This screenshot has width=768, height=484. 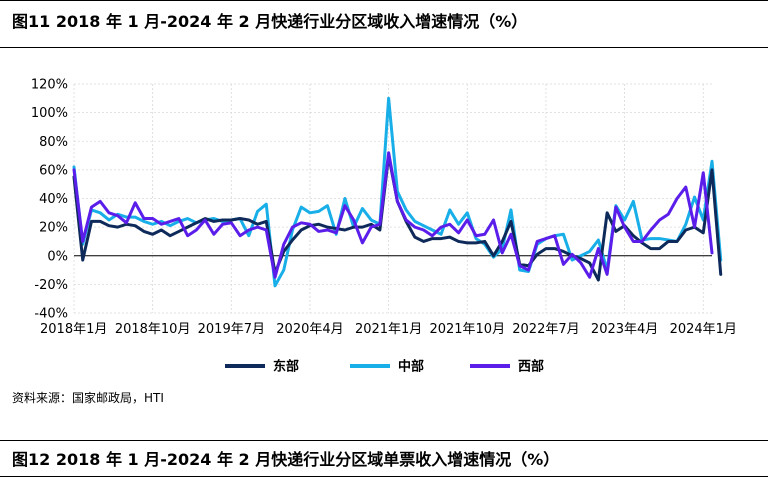 What do you see at coordinates (153, 329) in the screenshot?
I see `x-tick-label: 2018年10月` at bounding box center [153, 329].